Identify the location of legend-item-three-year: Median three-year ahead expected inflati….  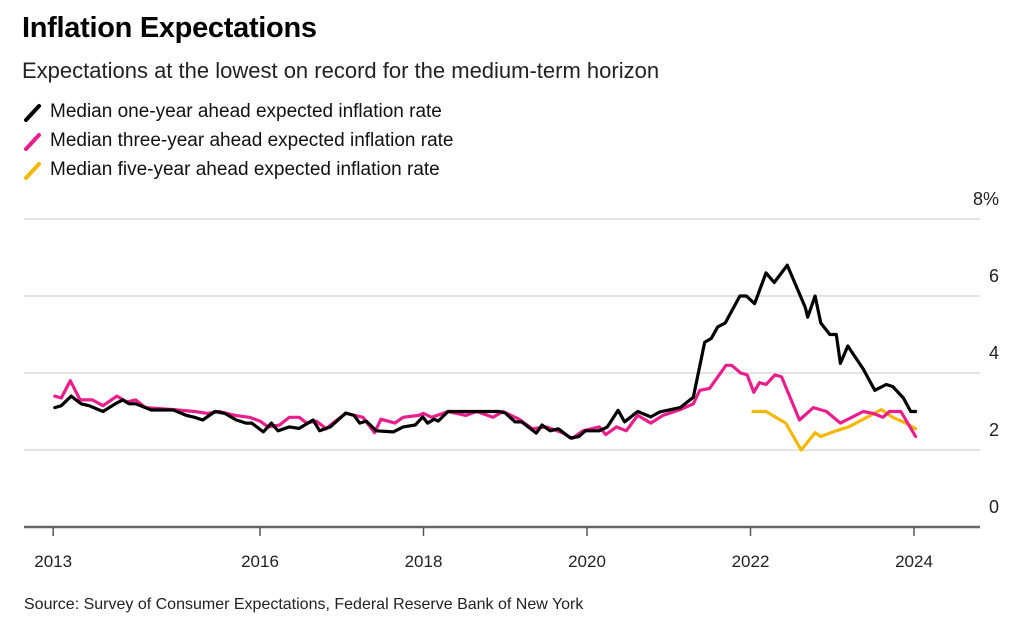
(237, 140).